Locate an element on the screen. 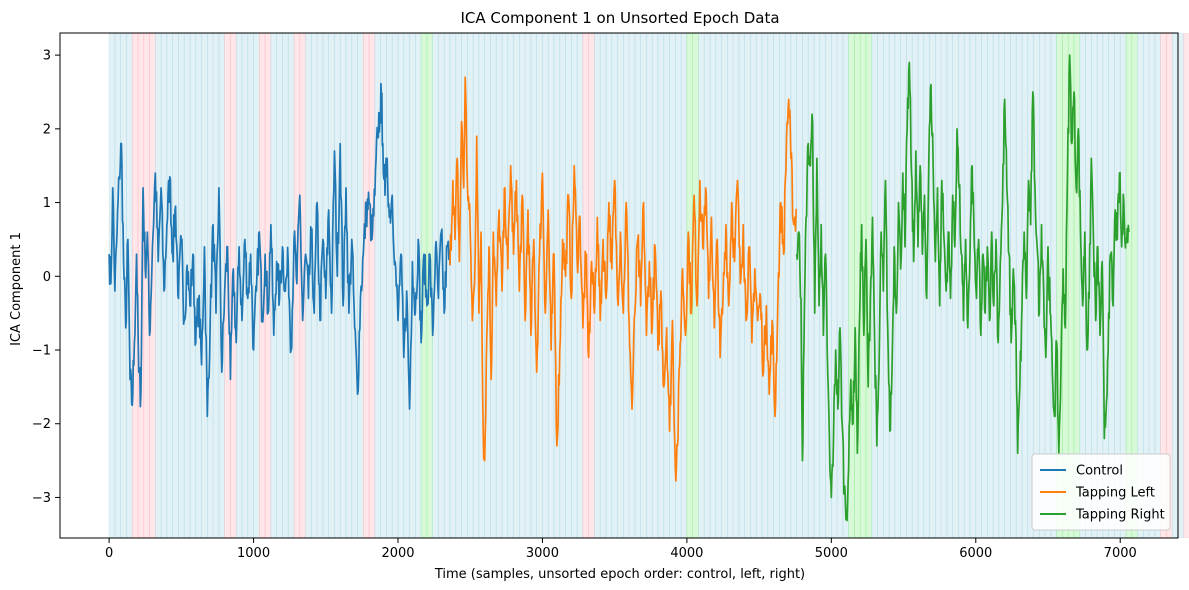 The image size is (1189, 590). y-tick-label: 1 is located at coordinates (47, 203).